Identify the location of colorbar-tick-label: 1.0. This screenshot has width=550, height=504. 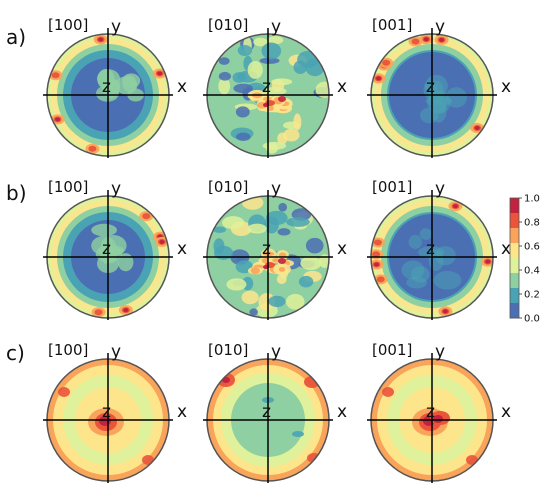
(532, 199).